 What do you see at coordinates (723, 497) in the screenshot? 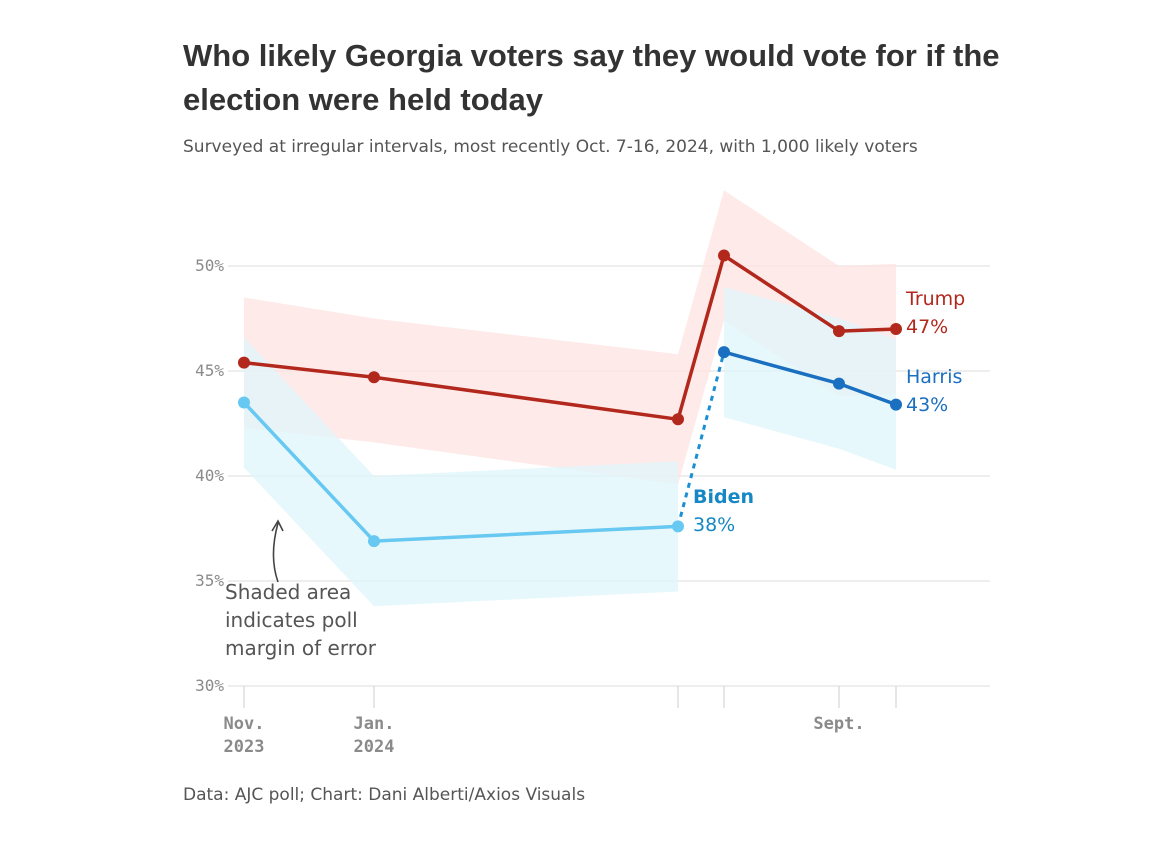
I see `biden-name-label: Biden` at bounding box center [723, 497].